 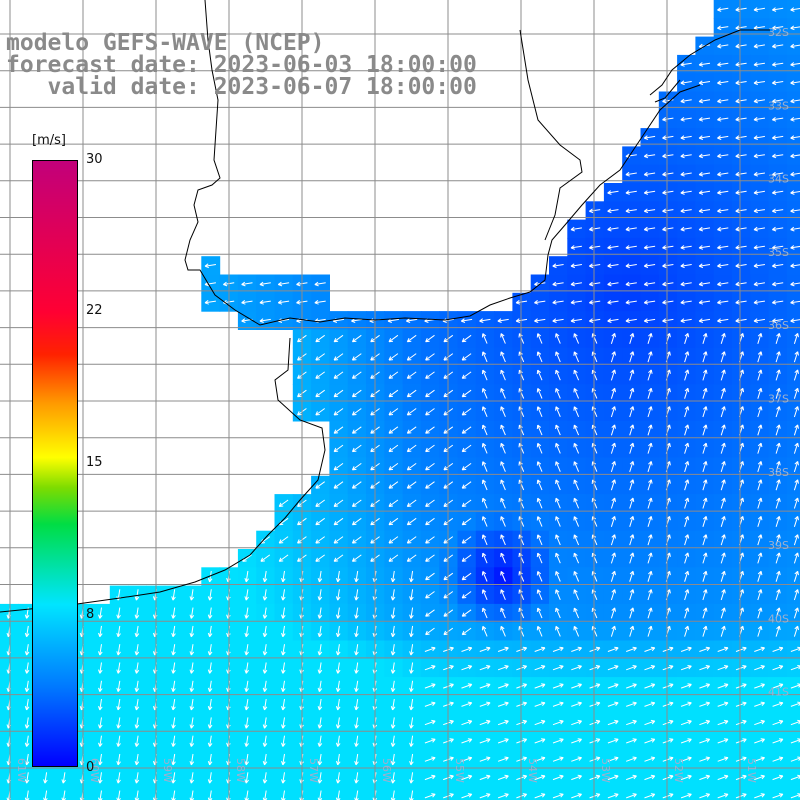 I want to click on longitude-label: 57W, so click(x=313, y=770).